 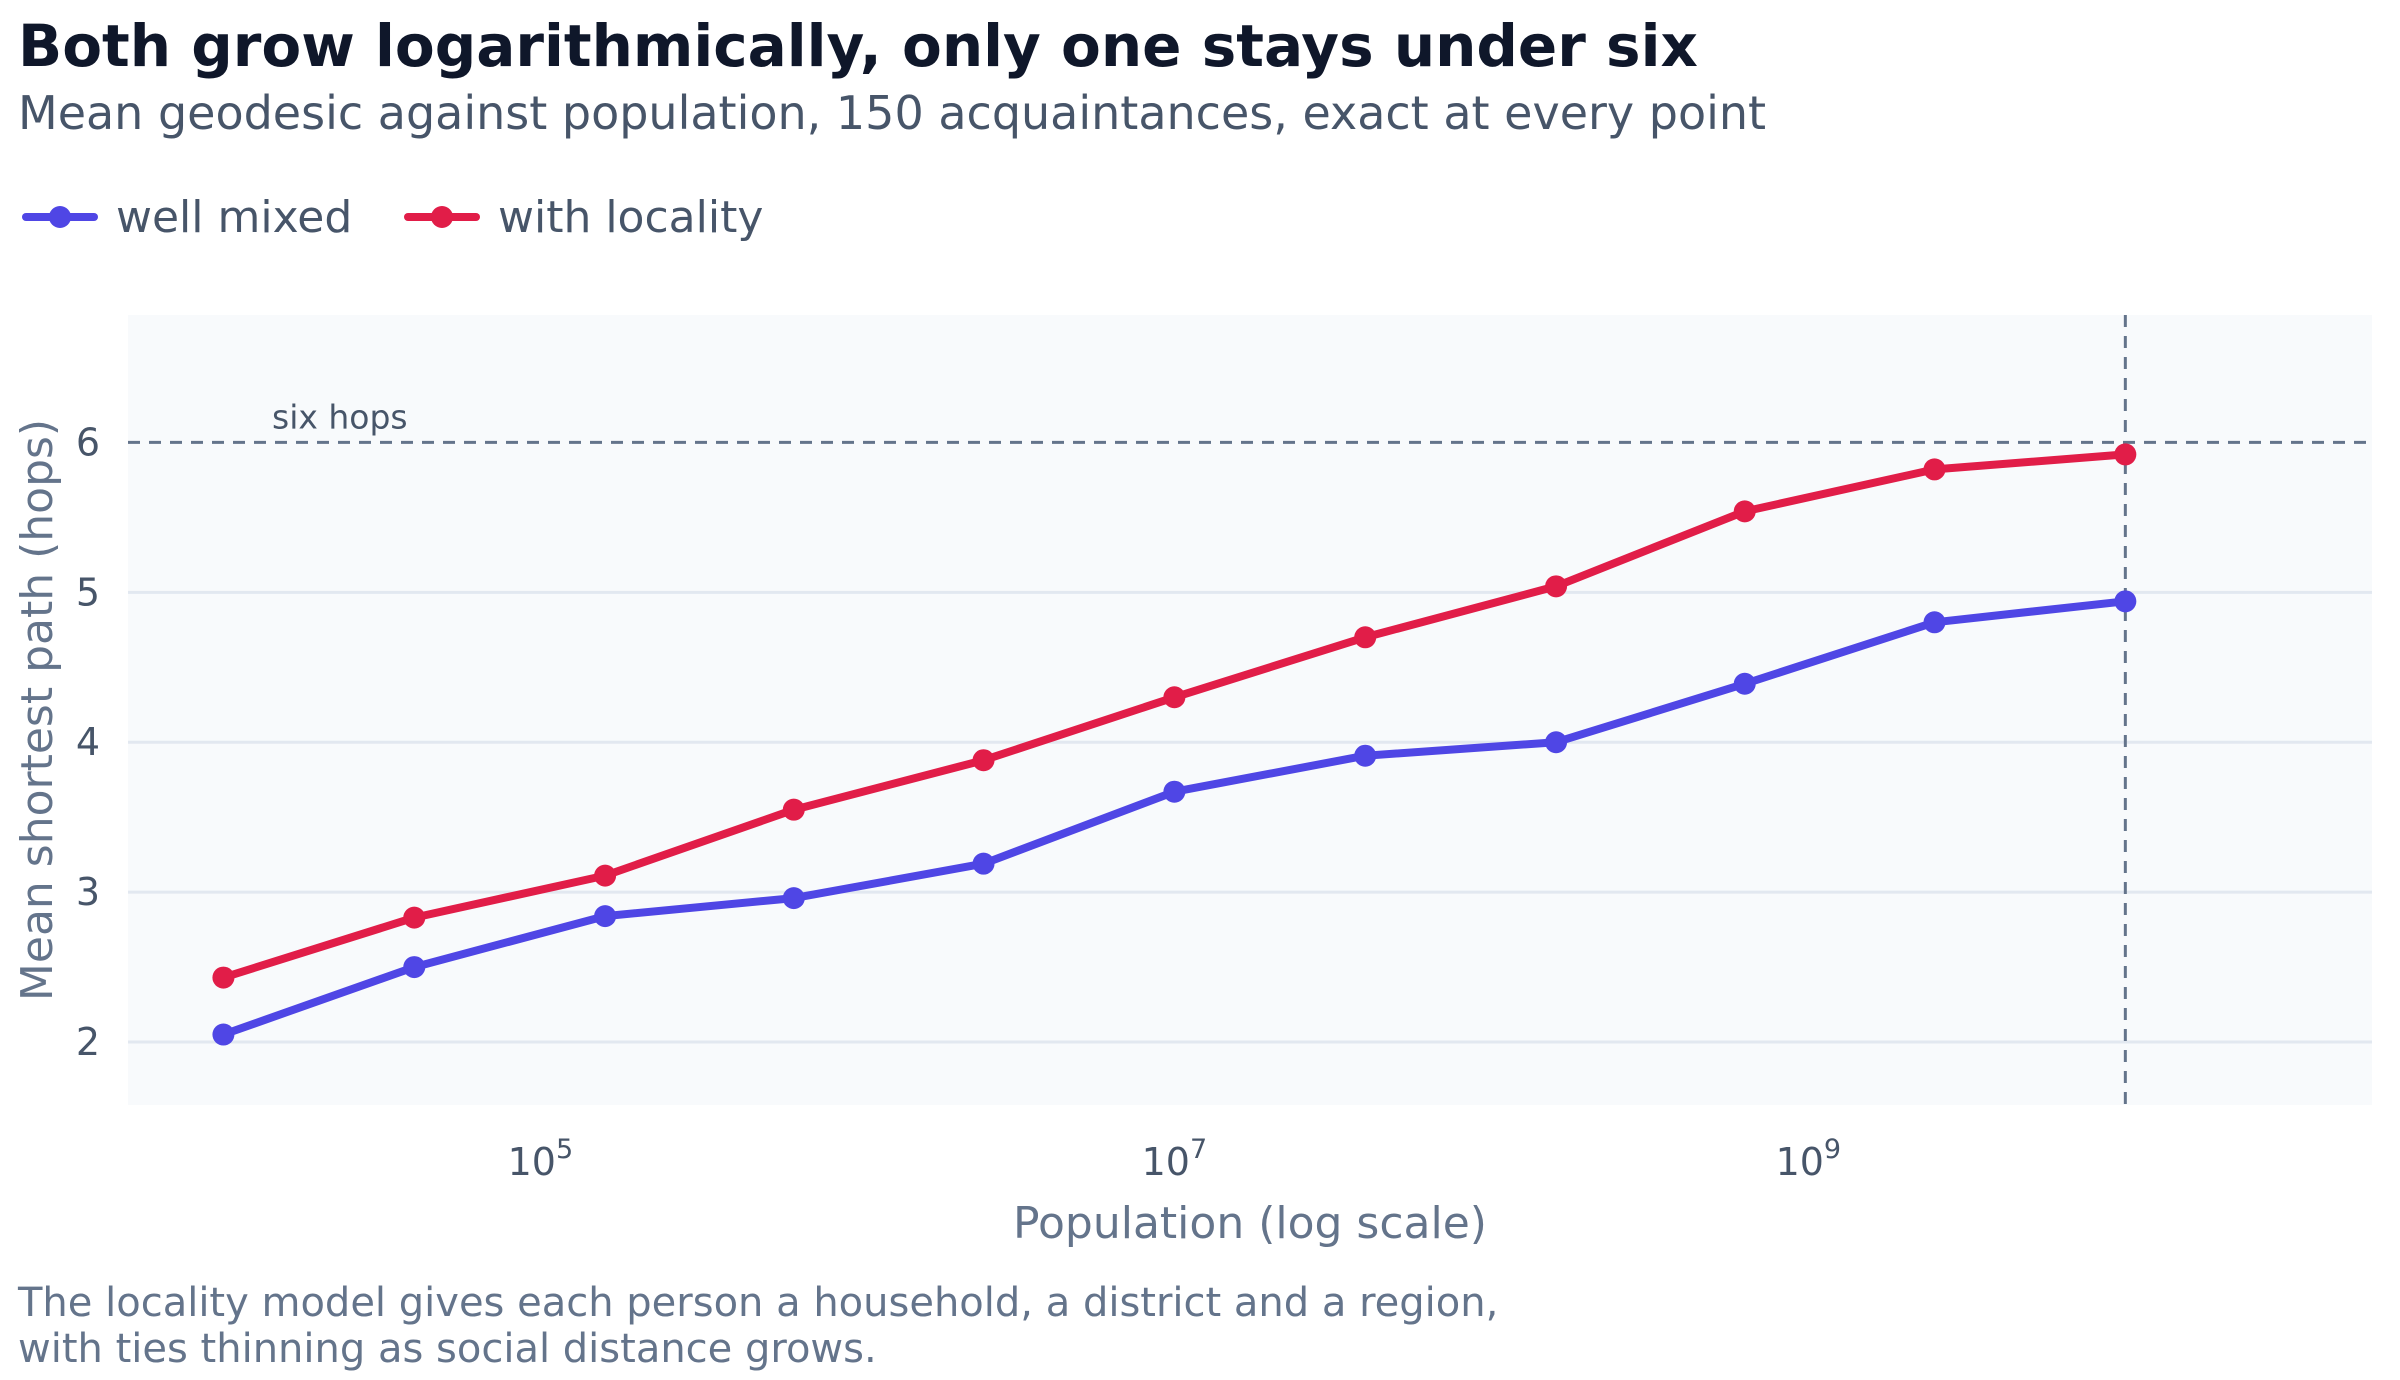 What do you see at coordinates (340, 416) in the screenshot?
I see `six-hops-label: six hops` at bounding box center [340, 416].